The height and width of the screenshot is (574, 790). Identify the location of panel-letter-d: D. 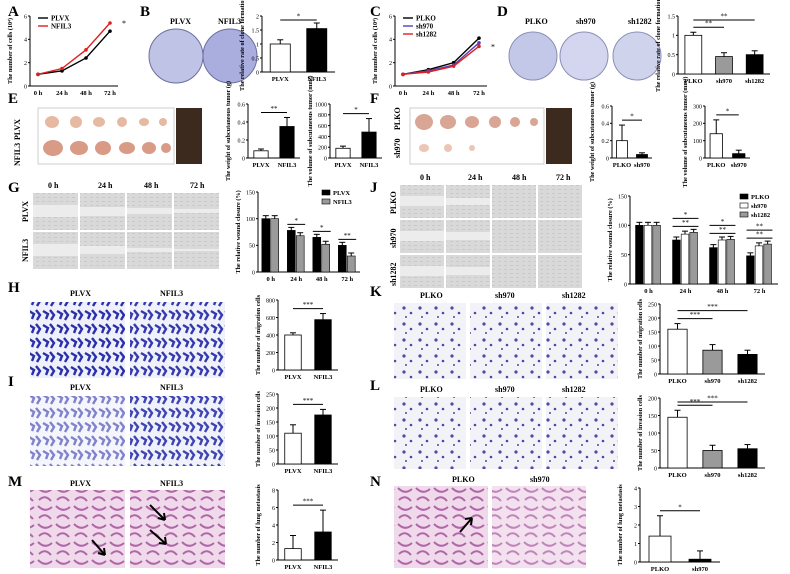
(502, 12).